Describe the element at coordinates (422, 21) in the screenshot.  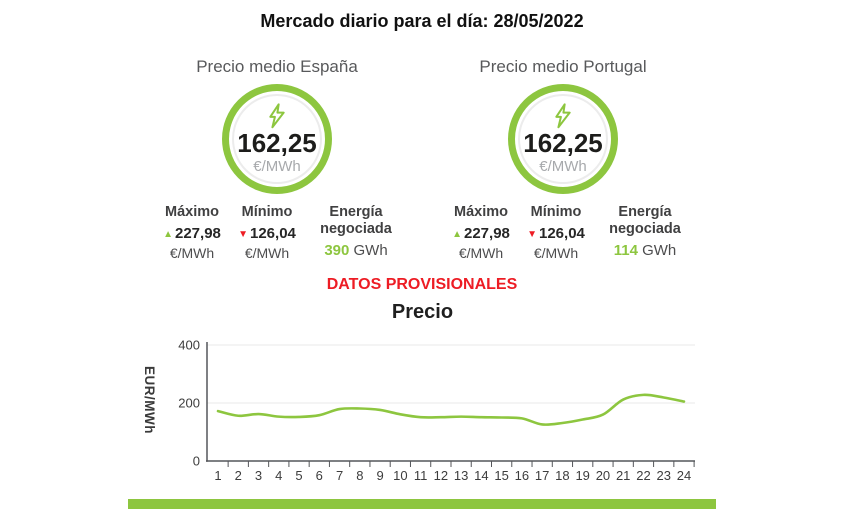
I see `page-title: Mercado diario para el día: 28/05/2022` at that location.